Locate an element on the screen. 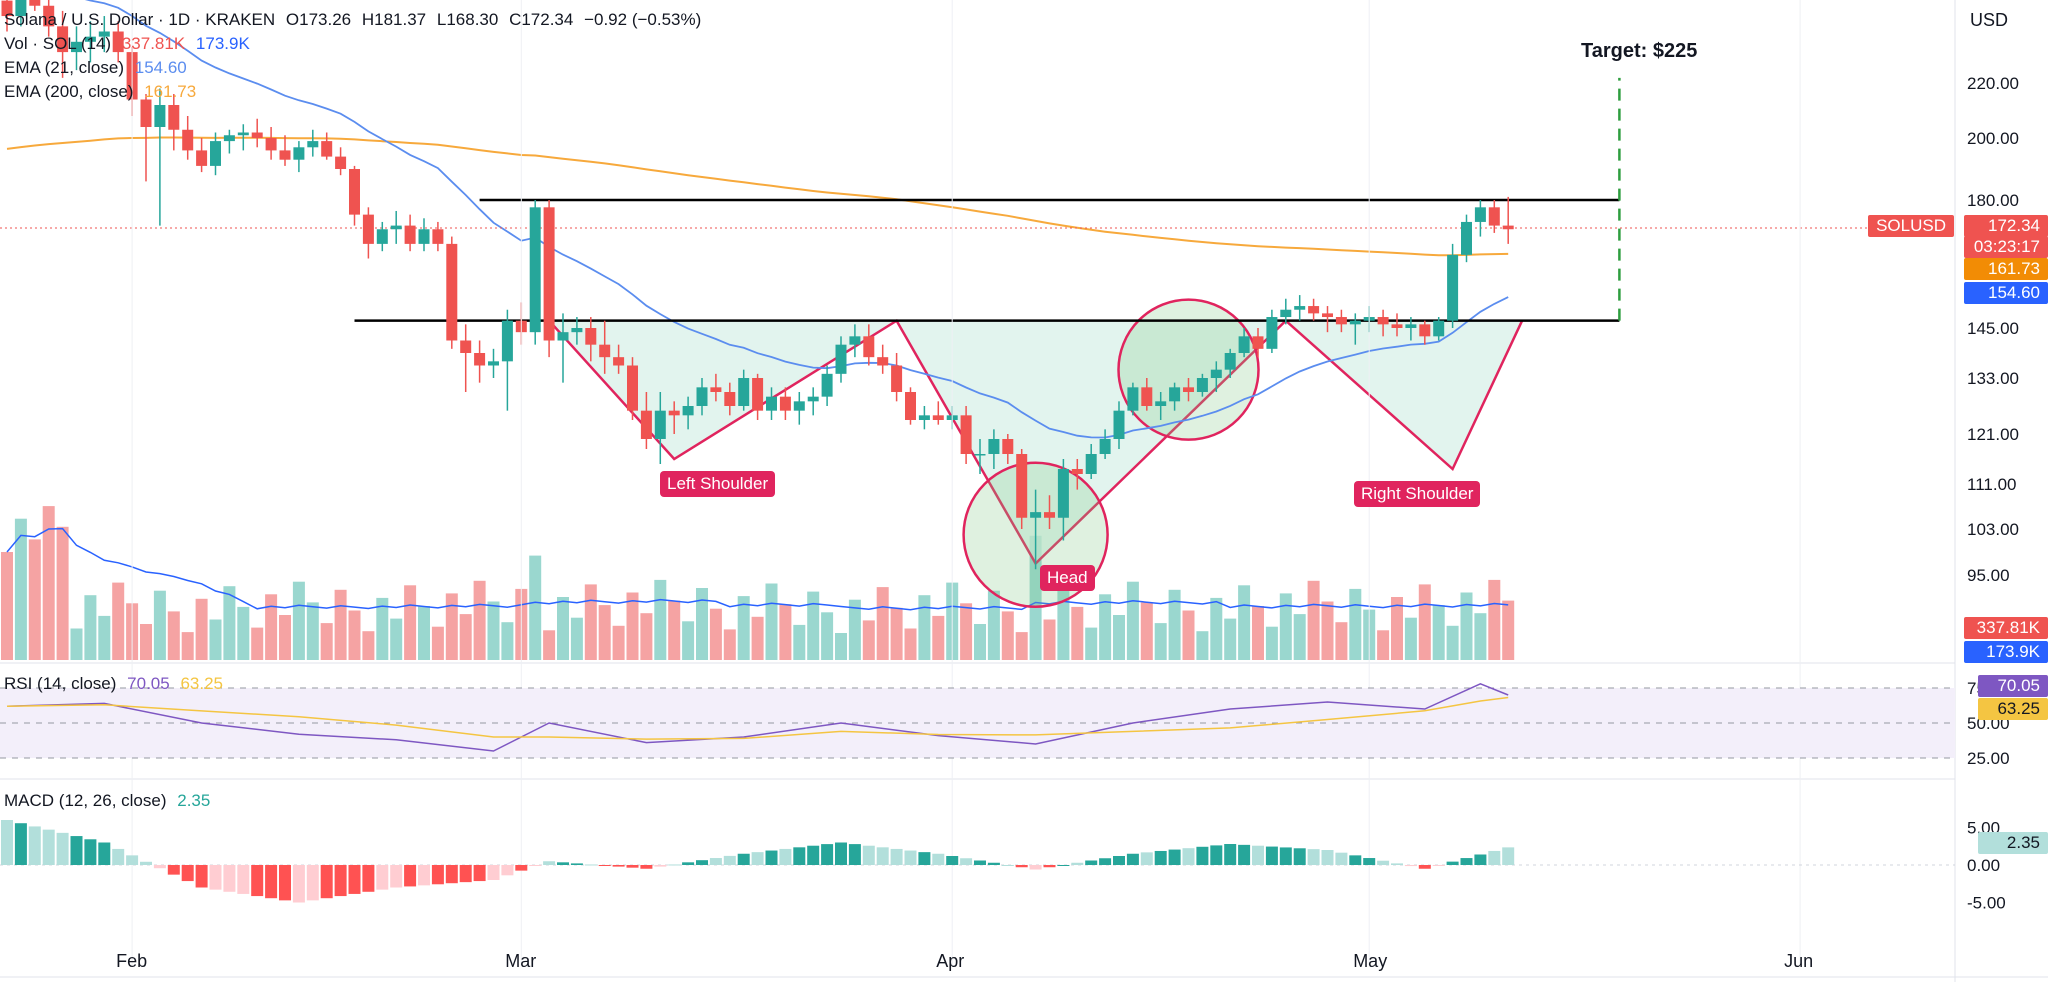 The height and width of the screenshot is (987, 2048). time-tick-label: Mar is located at coordinates (520, 961).